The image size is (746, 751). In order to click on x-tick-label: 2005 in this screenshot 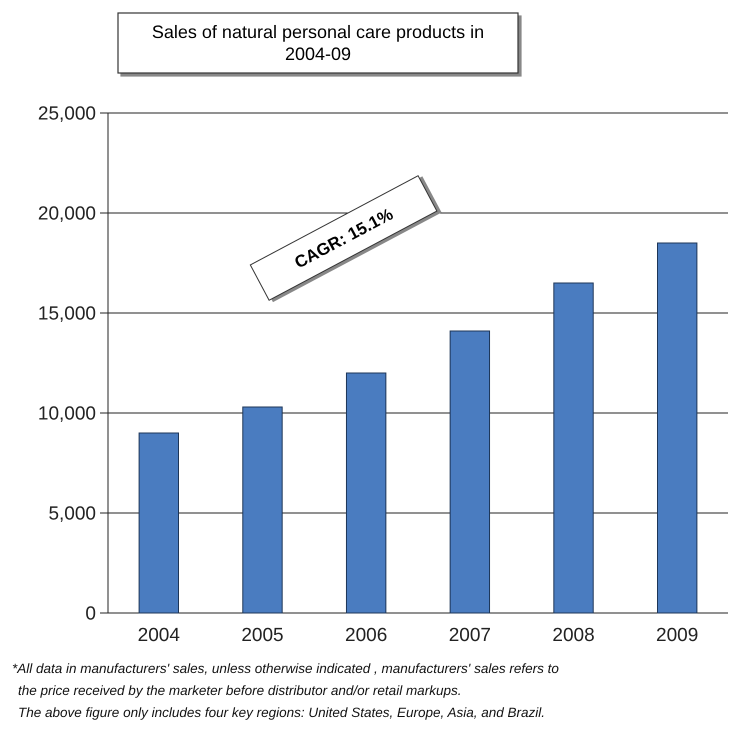, I will do `click(262, 635)`.